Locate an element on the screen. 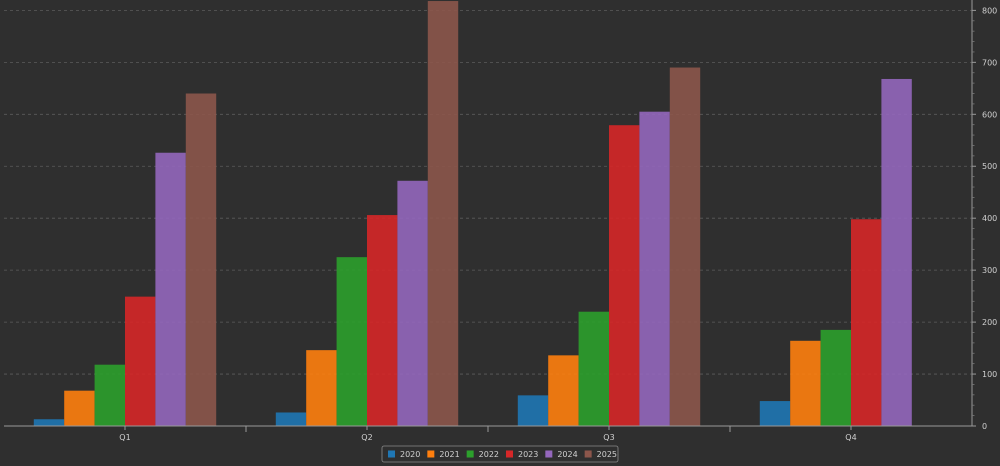 This screenshot has height=466, width=1000. bar-2020-Q1 is located at coordinates (49, 422).